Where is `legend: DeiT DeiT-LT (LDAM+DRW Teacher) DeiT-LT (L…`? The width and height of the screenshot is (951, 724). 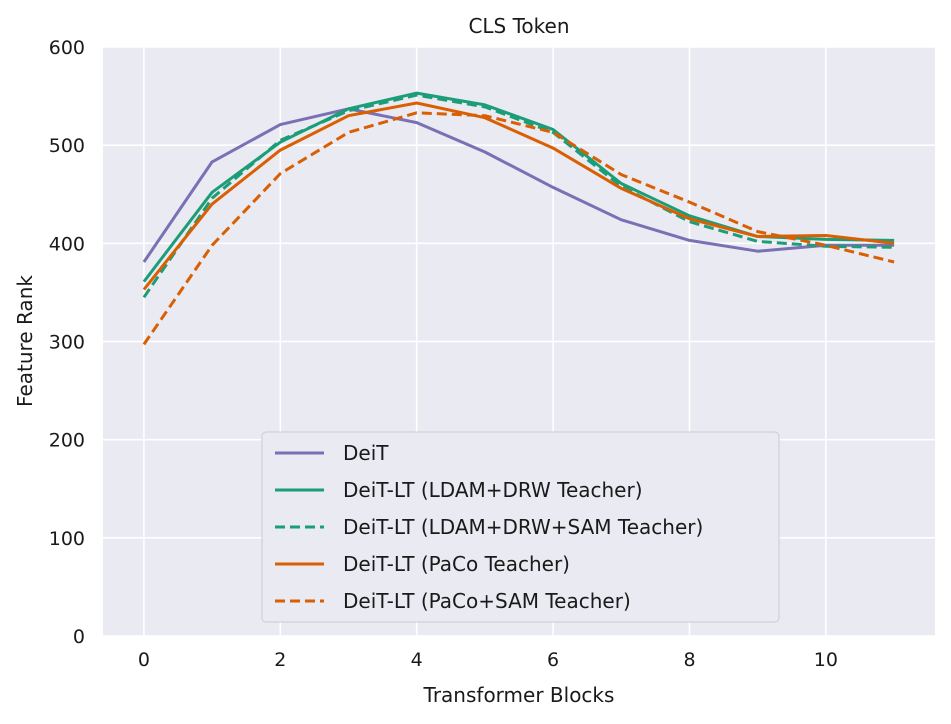
legend: DeiT DeiT-LT (LDAM+DRW Teacher) DeiT-LT (L… is located at coordinates (520, 527).